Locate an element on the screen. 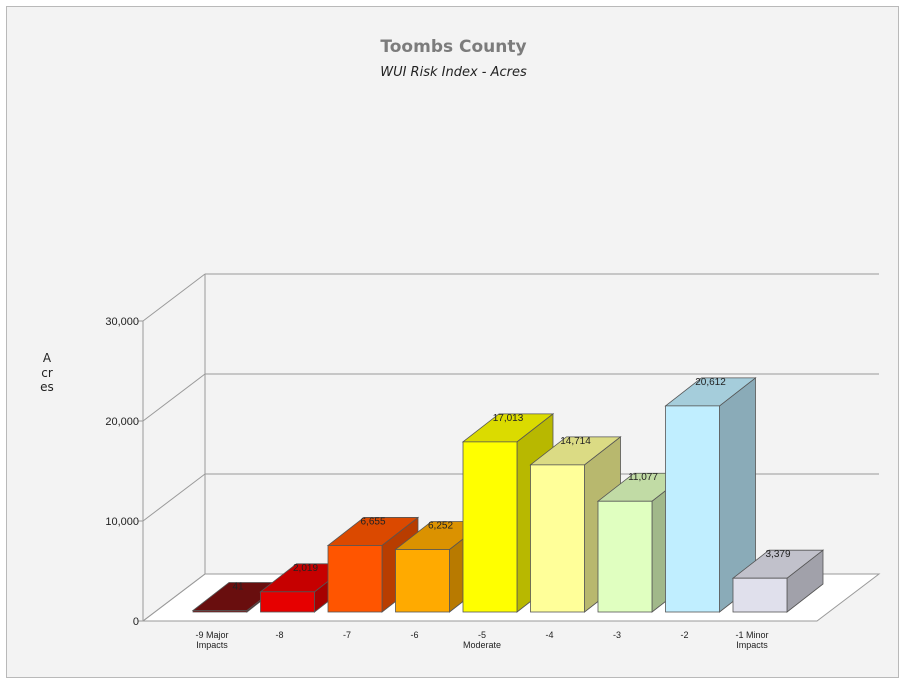 This screenshot has height=684, width=907. y-tick-label: 20,000 is located at coordinates (122, 422).